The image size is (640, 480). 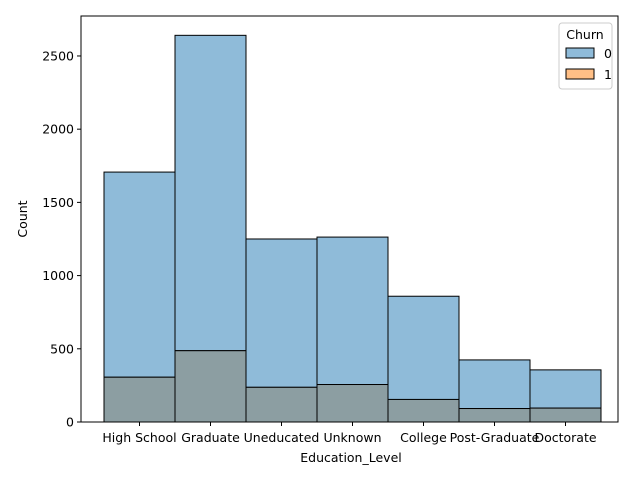 What do you see at coordinates (282, 437) in the screenshot?
I see `x-tick-label-2: Uneducated` at bounding box center [282, 437].